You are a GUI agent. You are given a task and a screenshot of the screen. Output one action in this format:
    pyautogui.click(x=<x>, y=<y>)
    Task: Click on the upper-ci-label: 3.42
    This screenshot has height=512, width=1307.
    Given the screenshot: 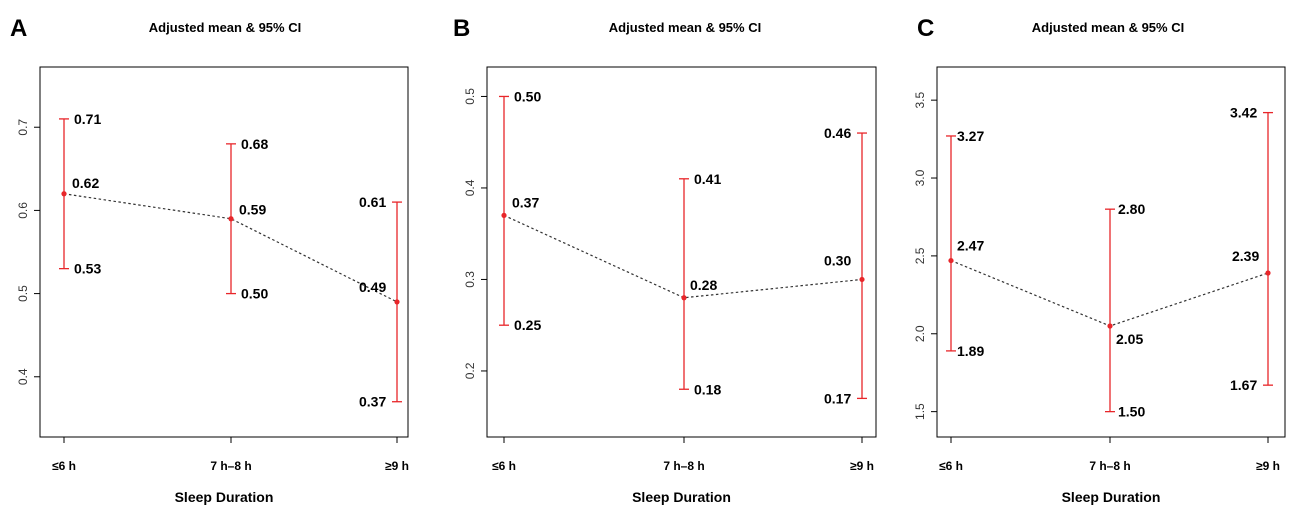 What is the action you would take?
    pyautogui.click(x=1243, y=113)
    